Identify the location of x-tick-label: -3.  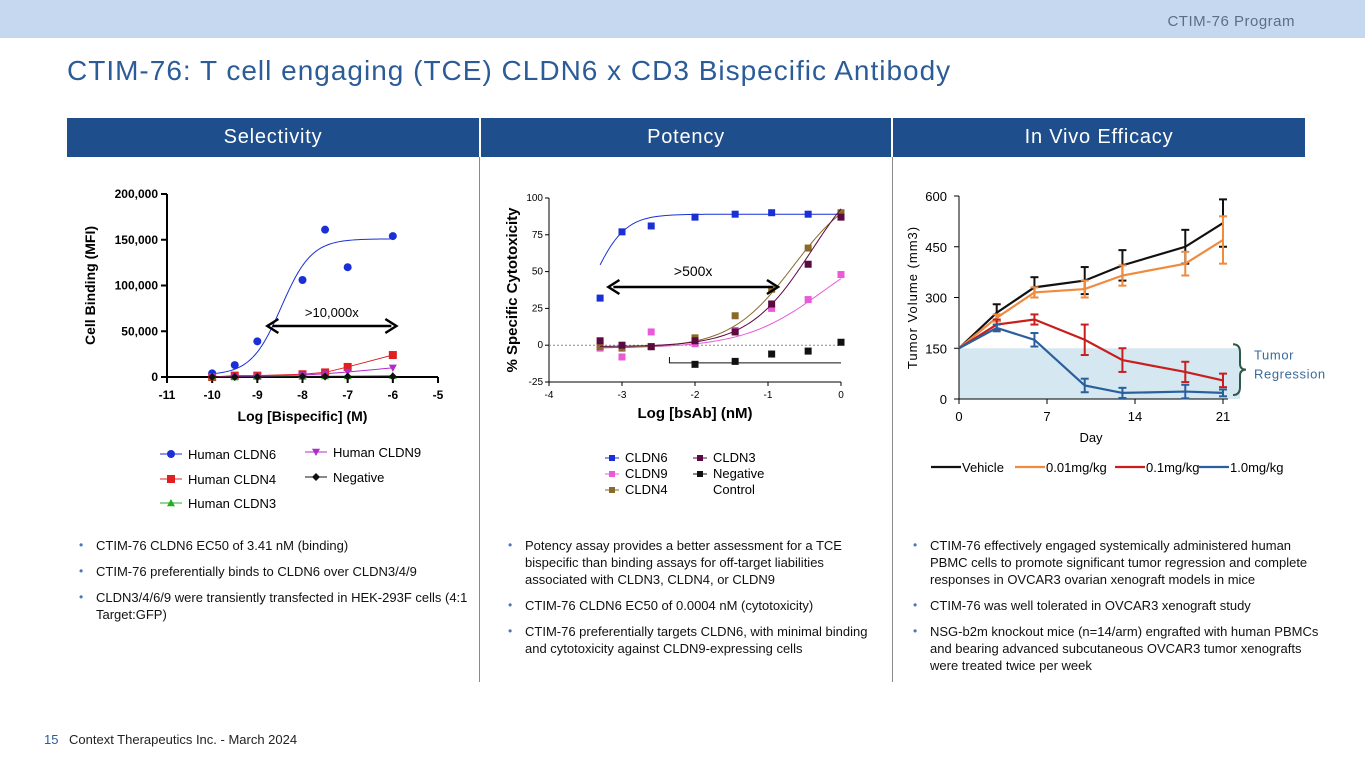
(622, 395).